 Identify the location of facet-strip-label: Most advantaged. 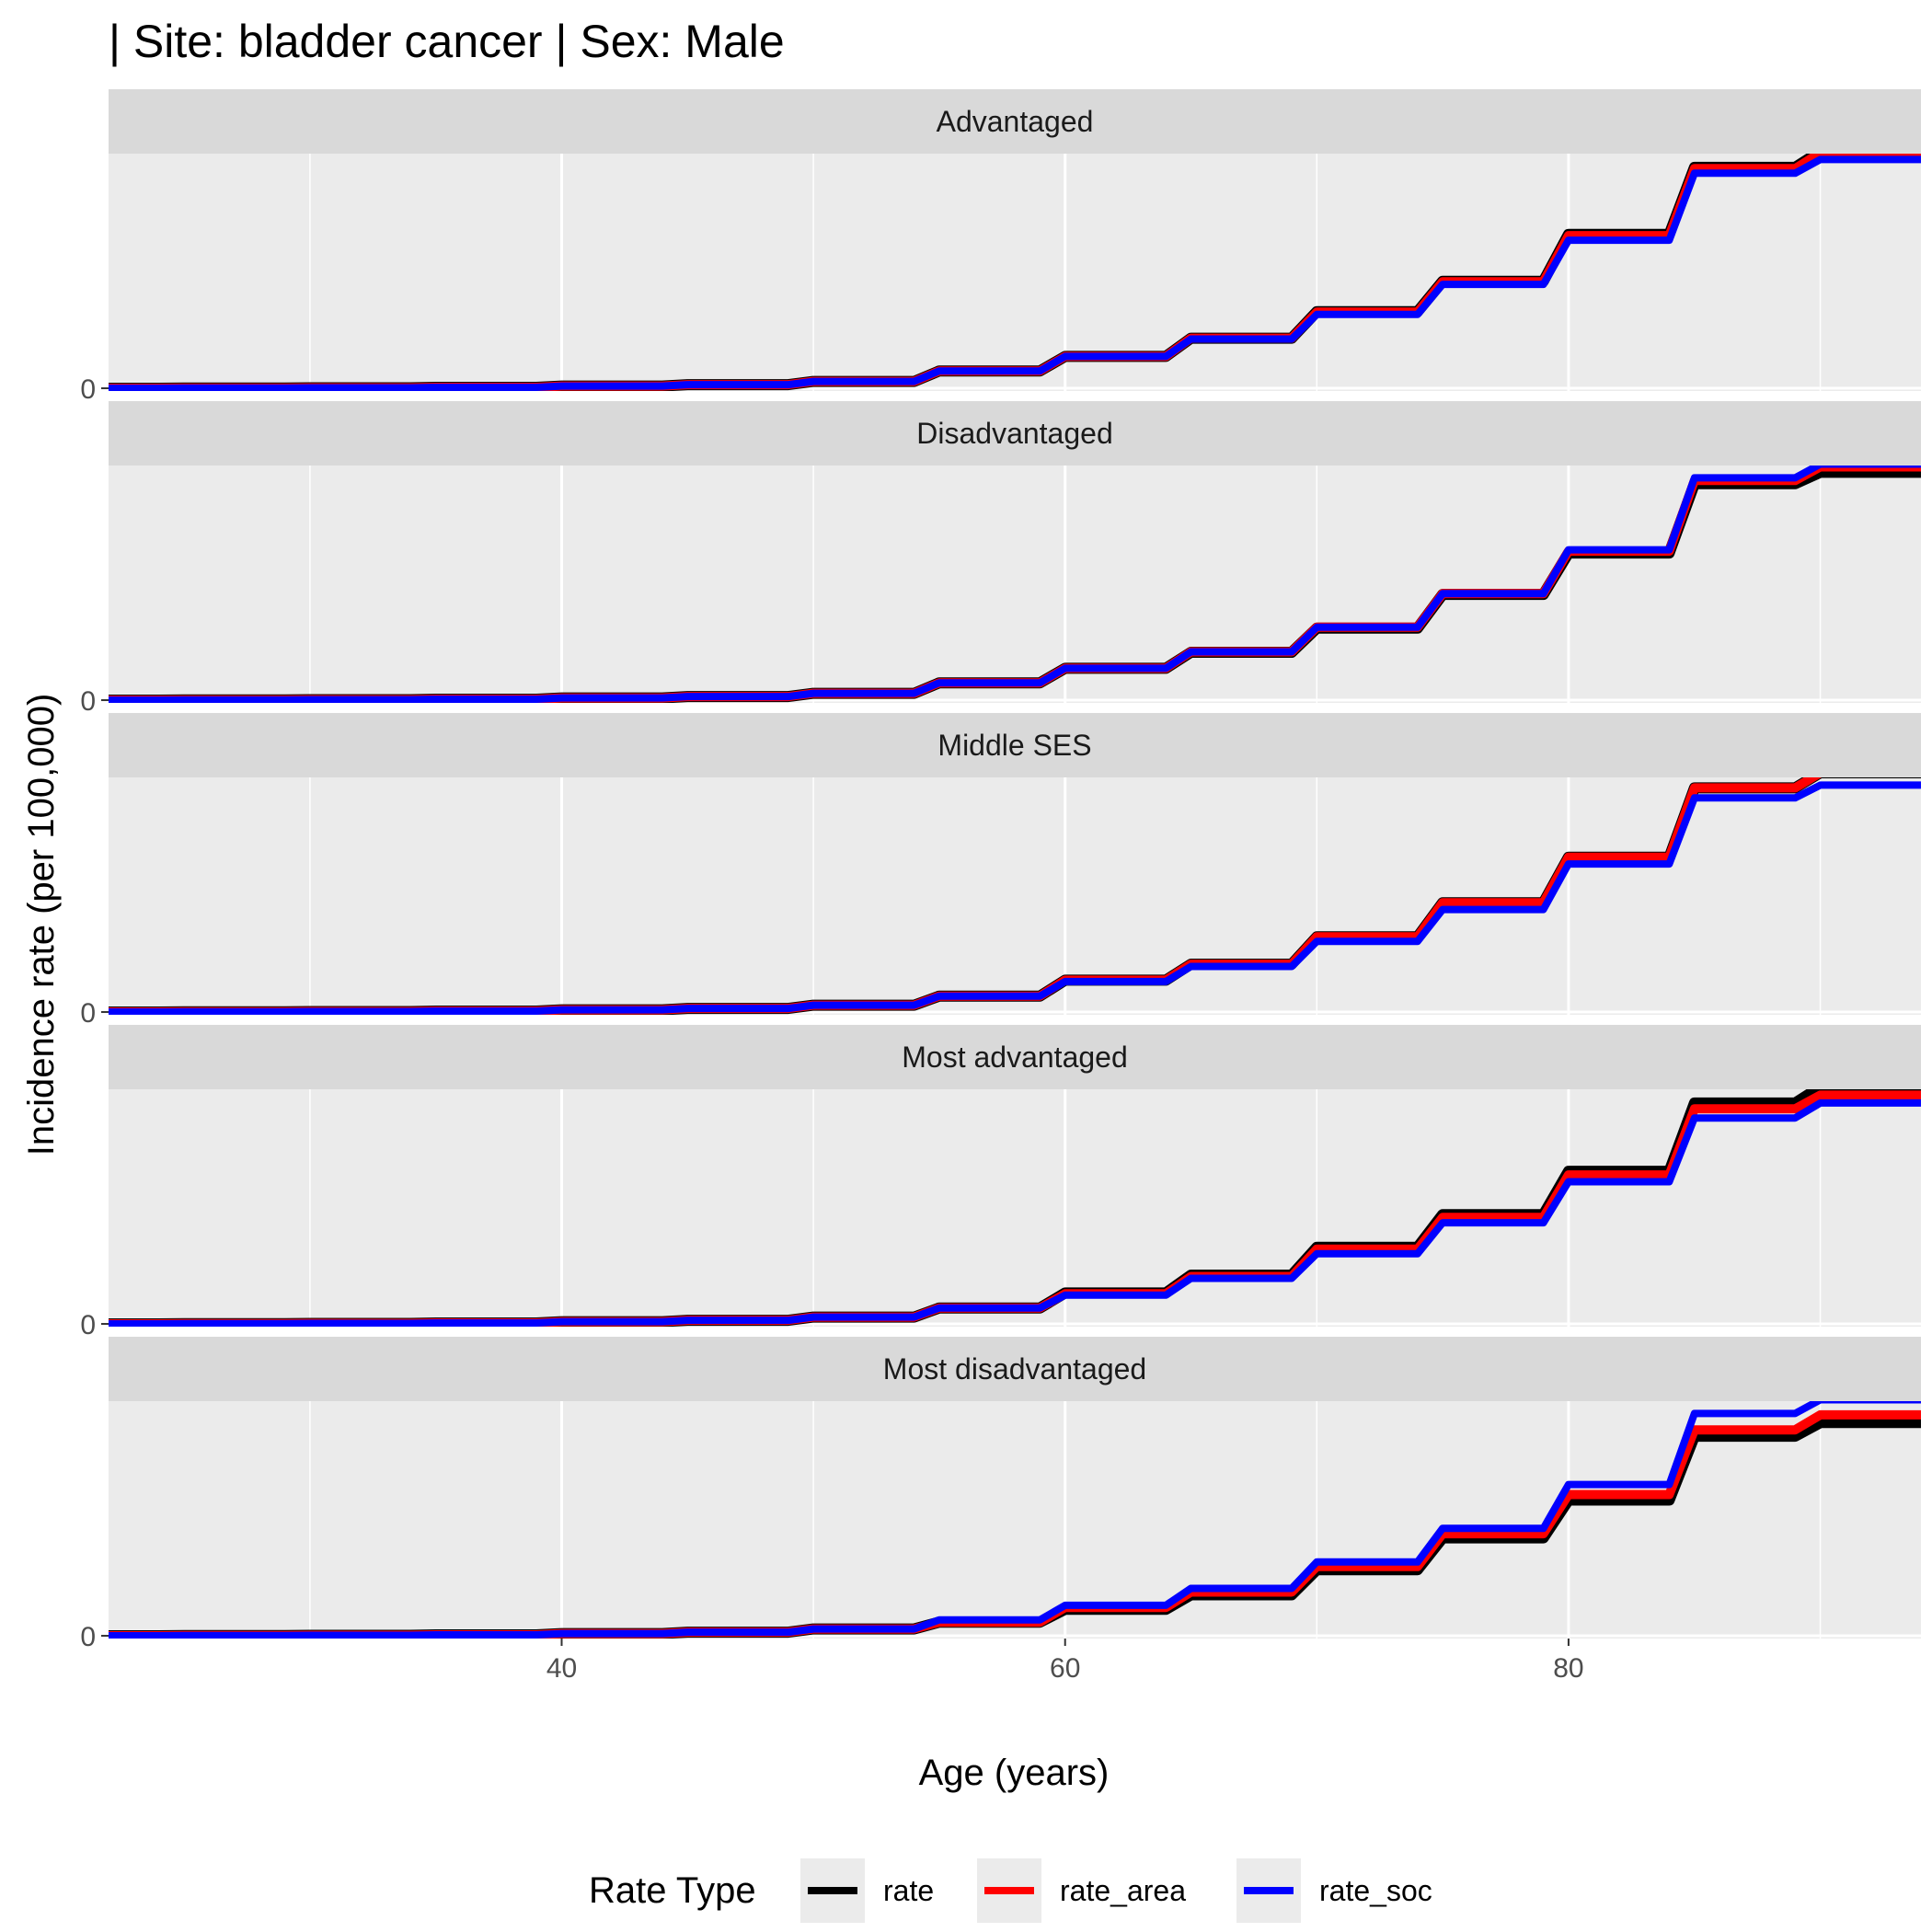
(1015, 1057).